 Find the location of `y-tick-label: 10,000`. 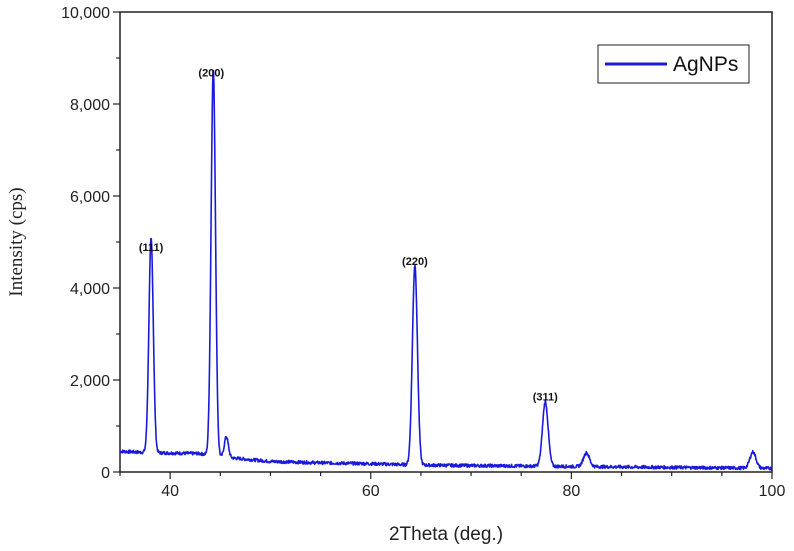

y-tick-label: 10,000 is located at coordinates (85, 13).